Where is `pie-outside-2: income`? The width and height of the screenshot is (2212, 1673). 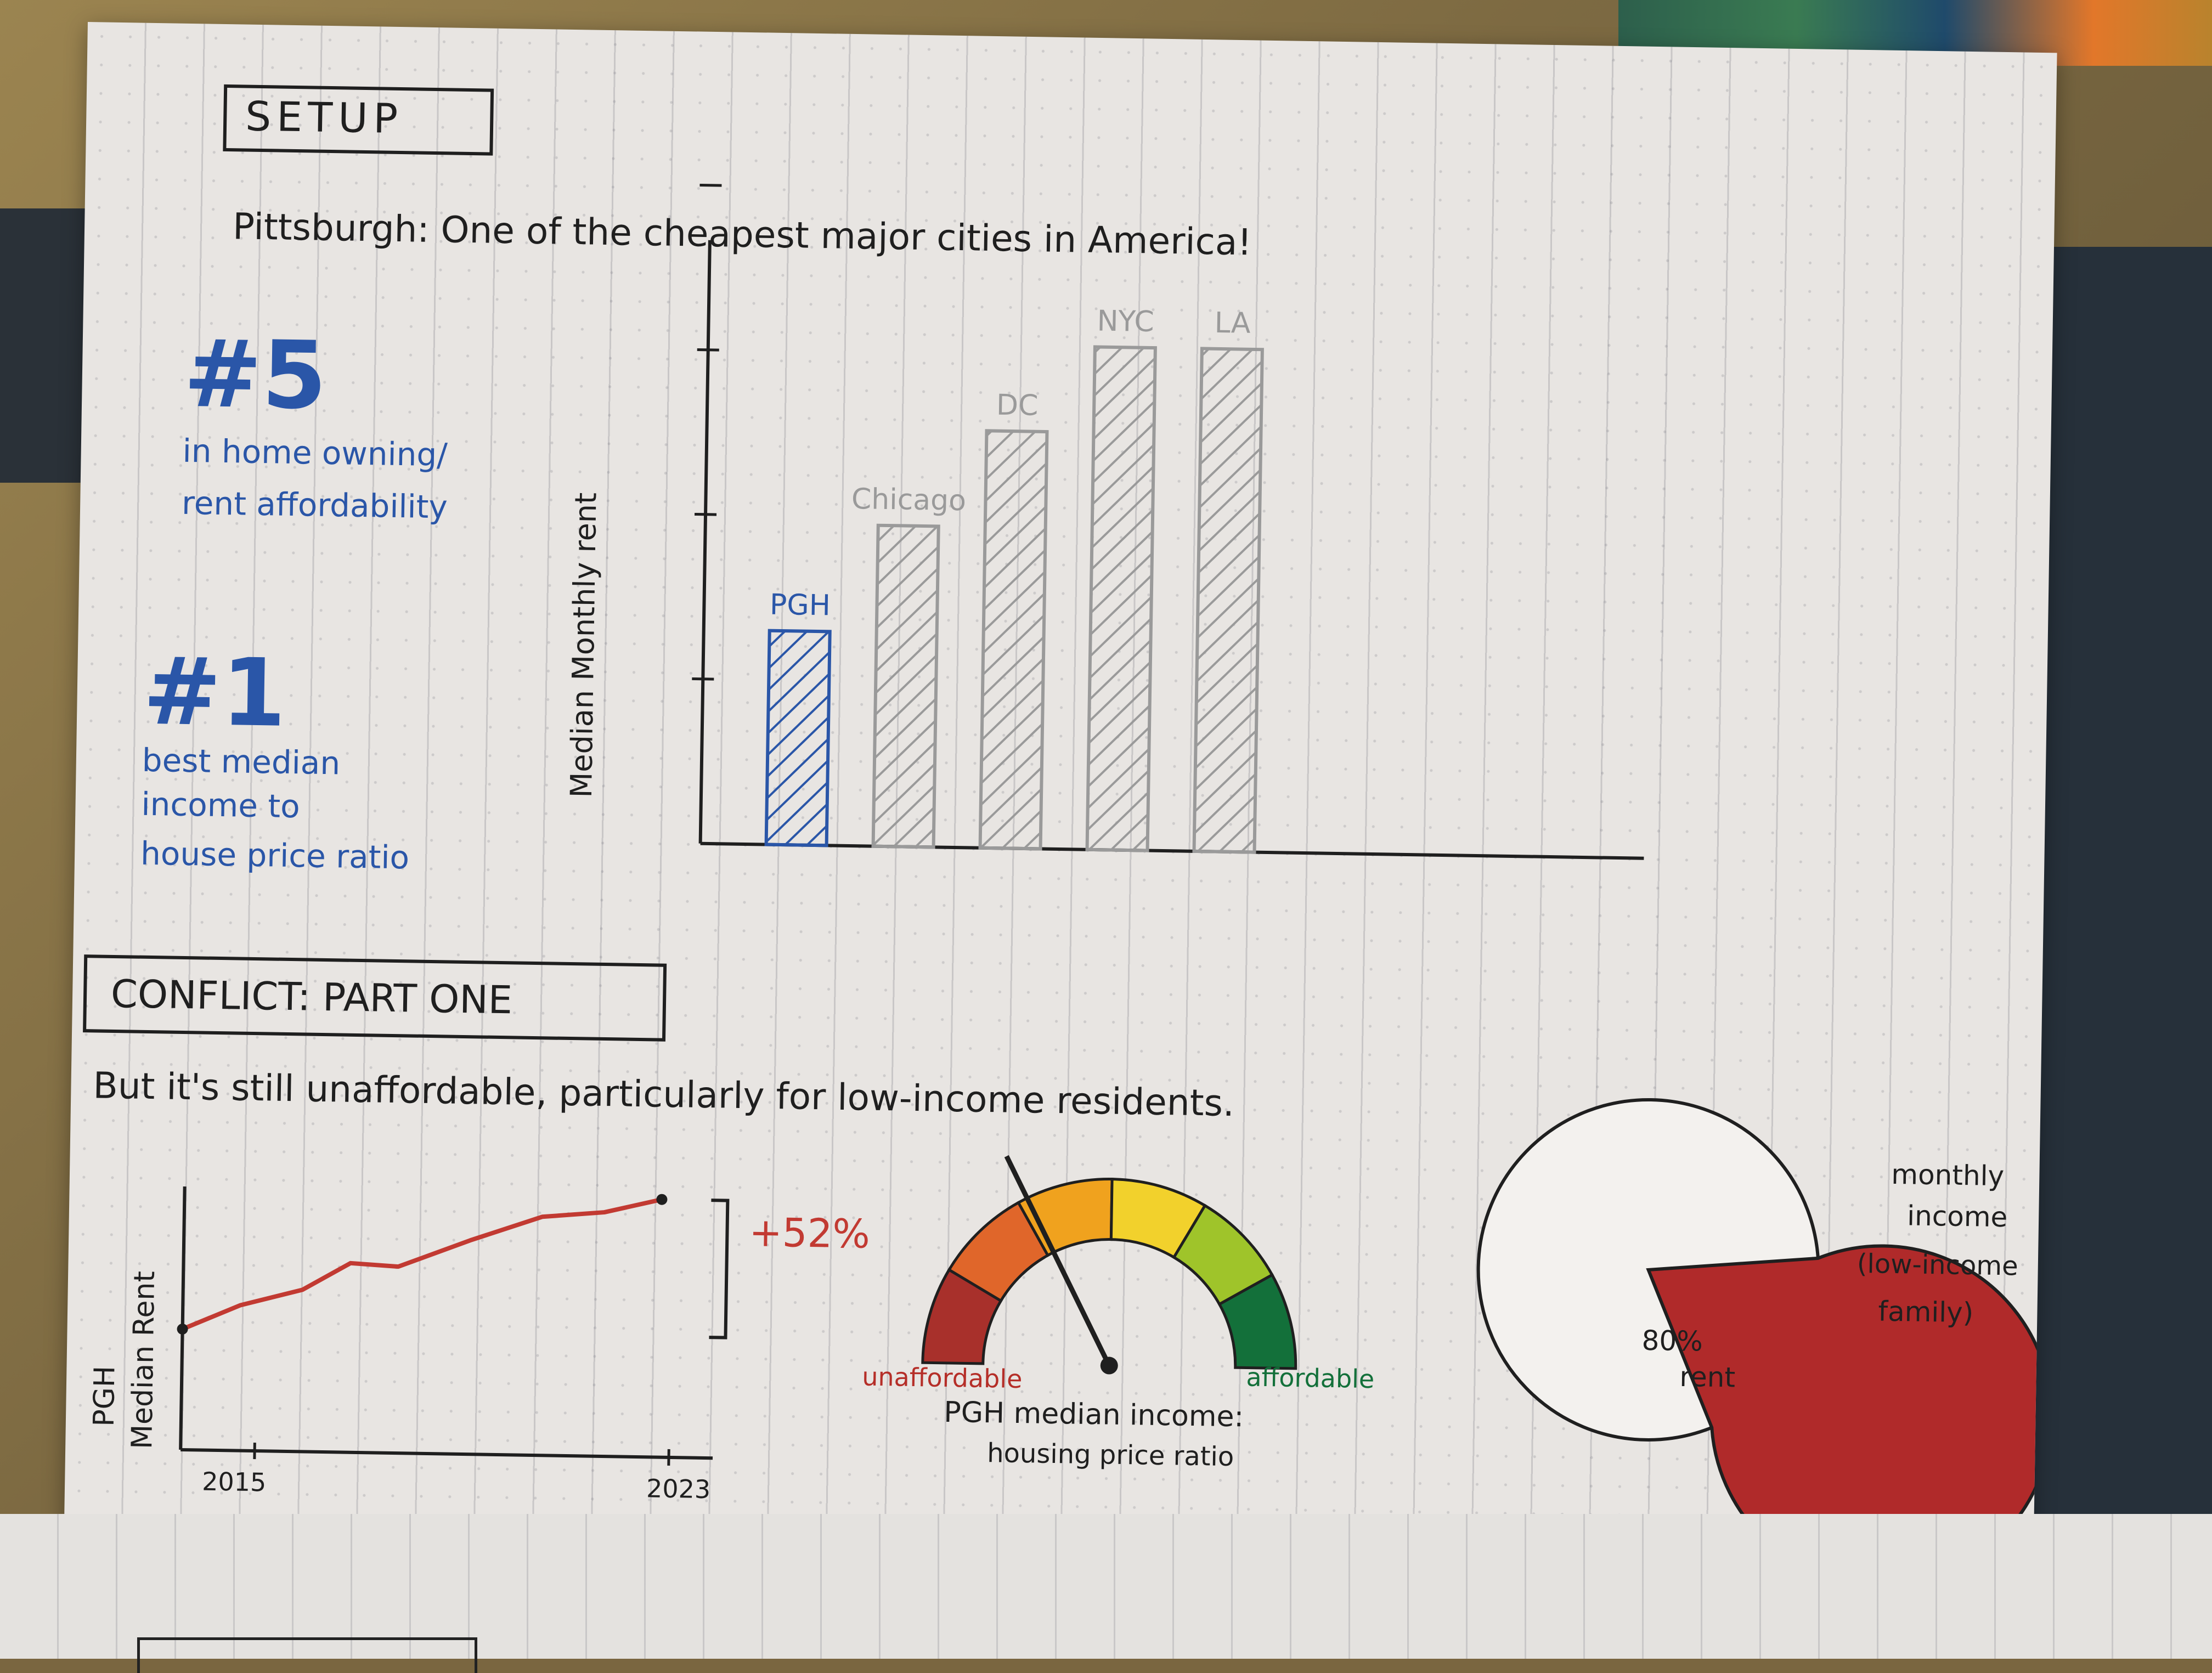 pie-outside-2: income is located at coordinates (1957, 1216).